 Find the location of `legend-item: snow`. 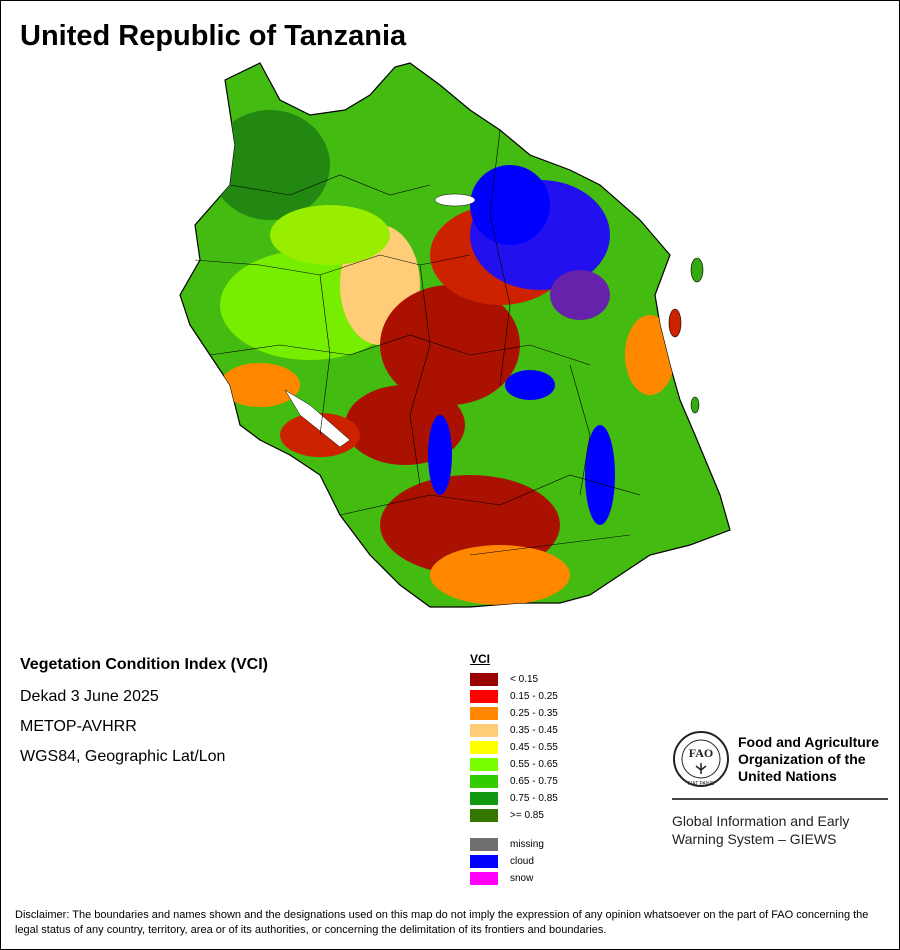

legend-item: snow is located at coordinates (514, 878).